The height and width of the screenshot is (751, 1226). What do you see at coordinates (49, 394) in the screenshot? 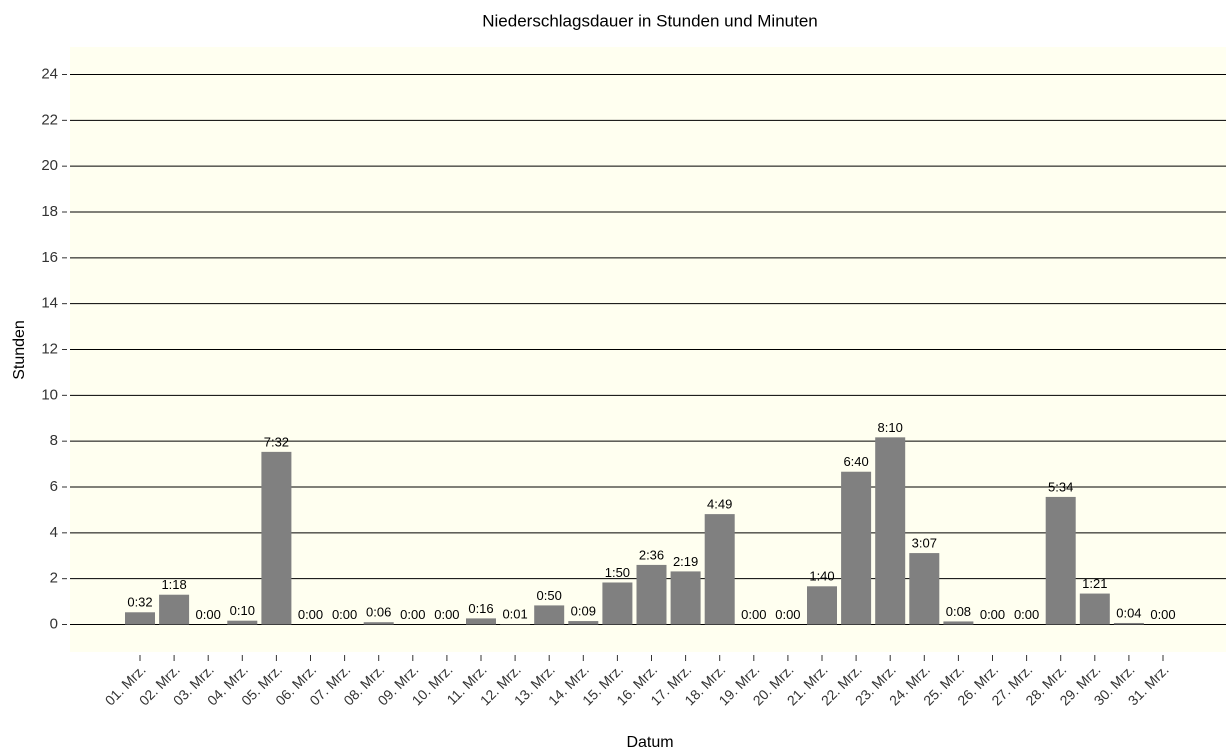
I see `y-tick-label: 10` at bounding box center [49, 394].